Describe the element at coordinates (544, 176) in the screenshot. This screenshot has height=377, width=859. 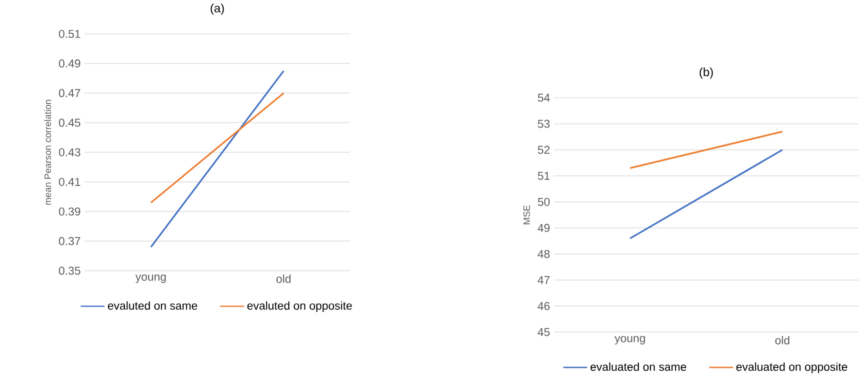
I see `y-tick-label: 51` at that location.